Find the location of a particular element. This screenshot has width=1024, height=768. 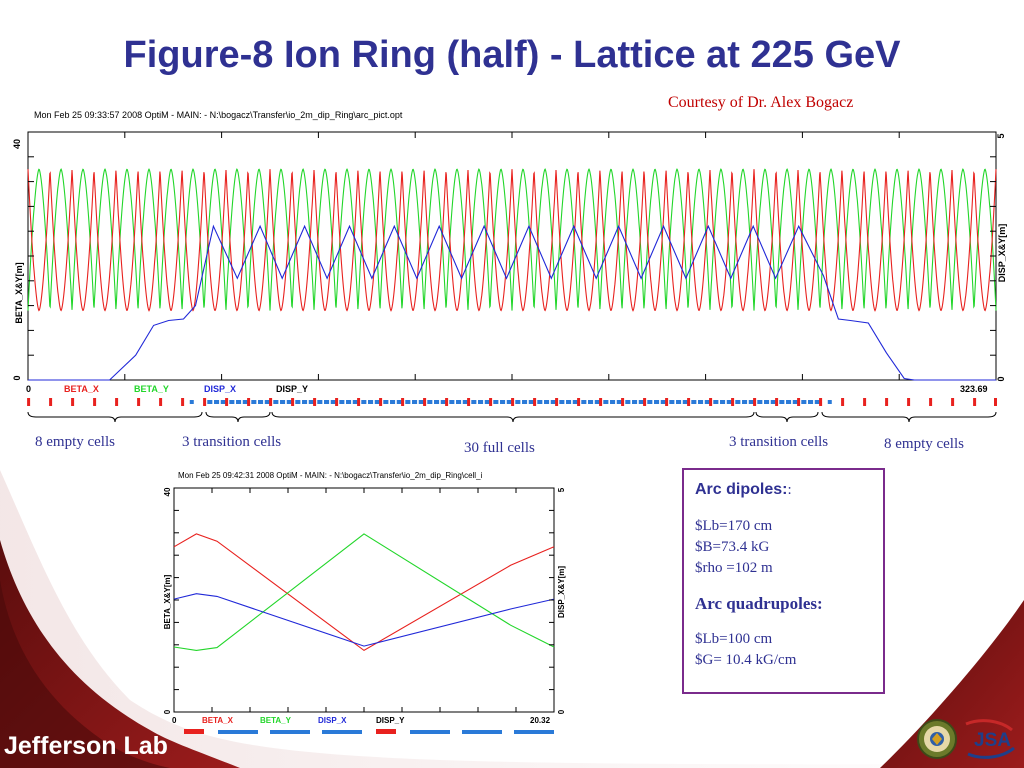

cell-beta-x-line is located at coordinates (364, 592).